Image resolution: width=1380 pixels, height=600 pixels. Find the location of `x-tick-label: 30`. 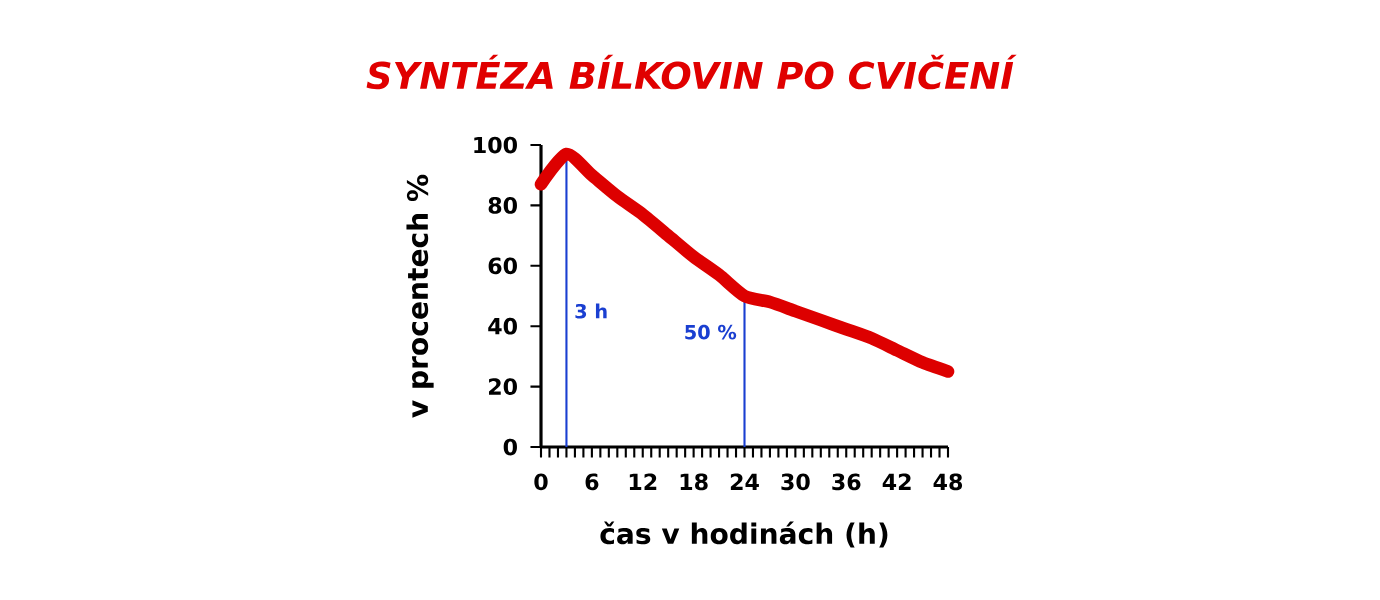

x-tick-label: 30 is located at coordinates (795, 482).